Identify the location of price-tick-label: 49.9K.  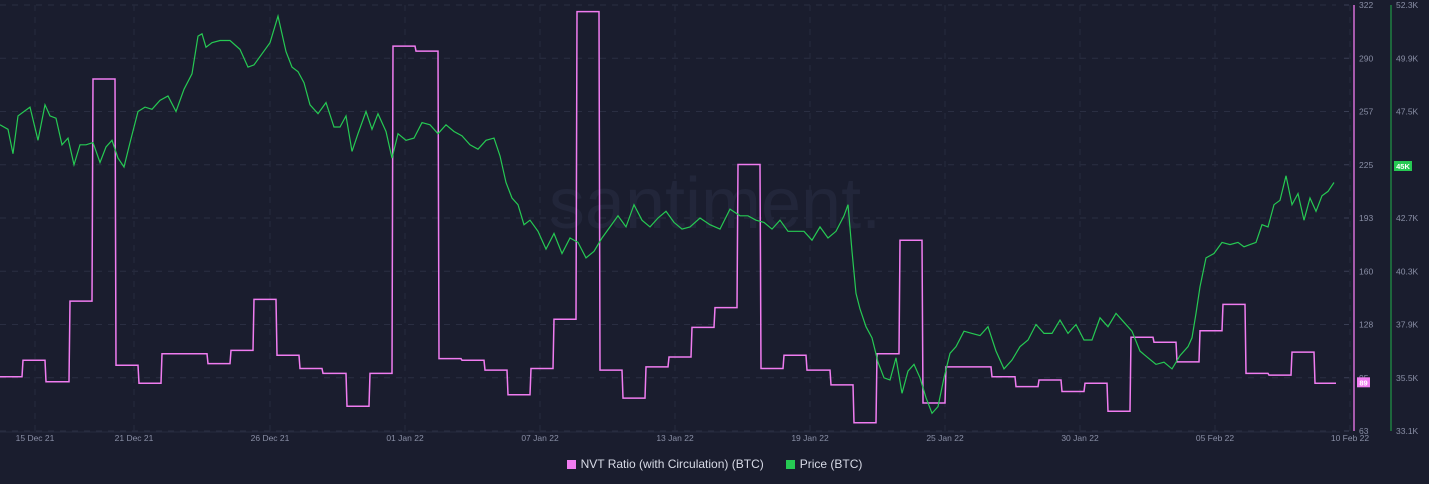
(1407, 58).